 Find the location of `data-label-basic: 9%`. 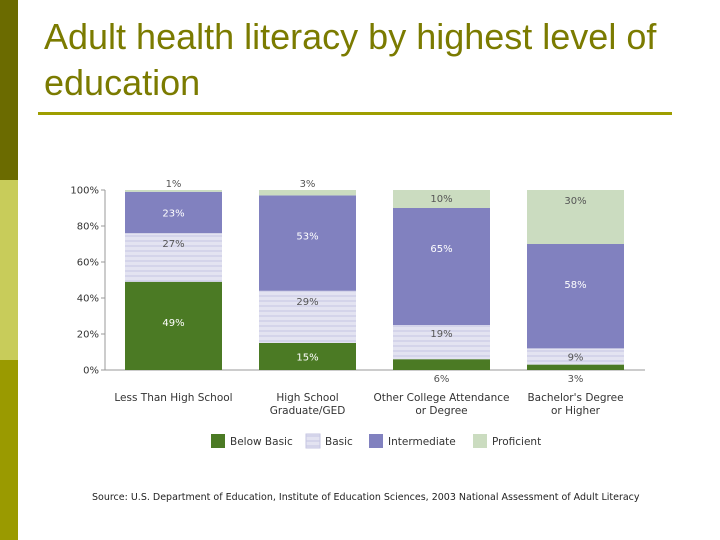

data-label-basic: 9% is located at coordinates (576, 357).